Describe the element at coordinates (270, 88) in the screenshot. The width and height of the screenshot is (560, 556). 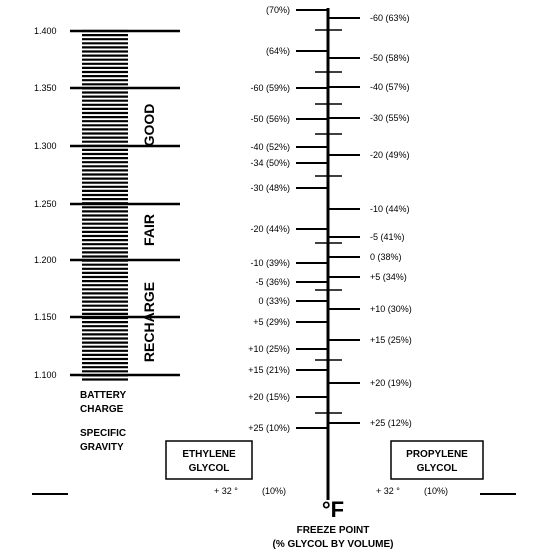
I see `ethylene-label: -60 (59%)` at that location.